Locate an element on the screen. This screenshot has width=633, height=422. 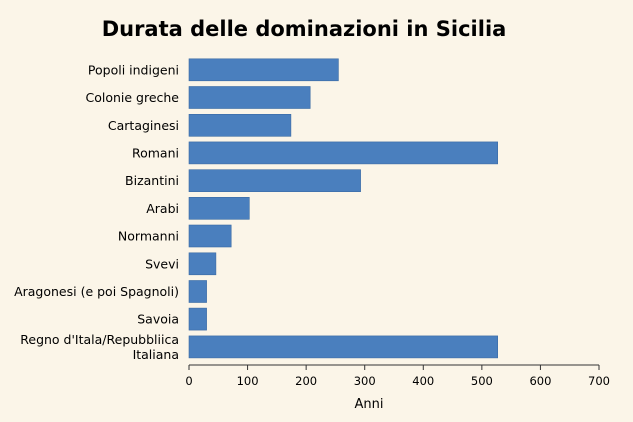
x-tick-label: 100 is located at coordinates (248, 381).